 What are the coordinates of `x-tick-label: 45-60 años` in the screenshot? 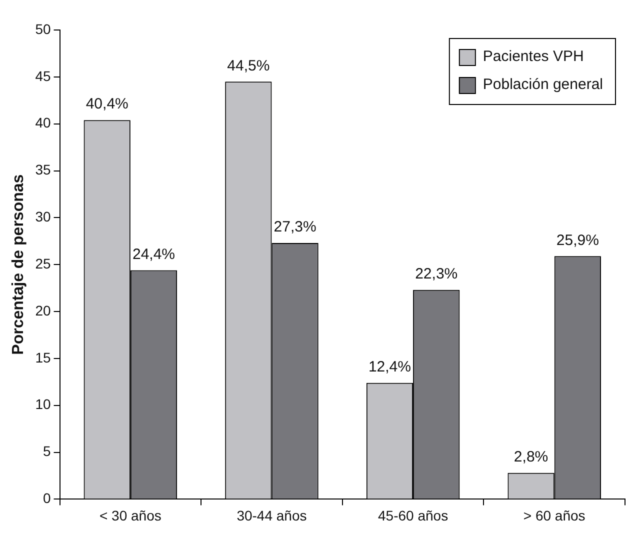 It's located at (413, 515).